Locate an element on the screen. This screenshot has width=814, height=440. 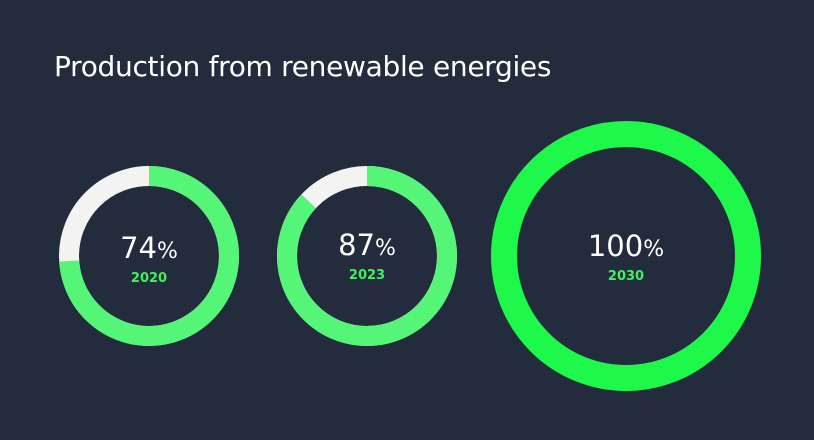
donut-2020-unit: % is located at coordinates (167, 251).